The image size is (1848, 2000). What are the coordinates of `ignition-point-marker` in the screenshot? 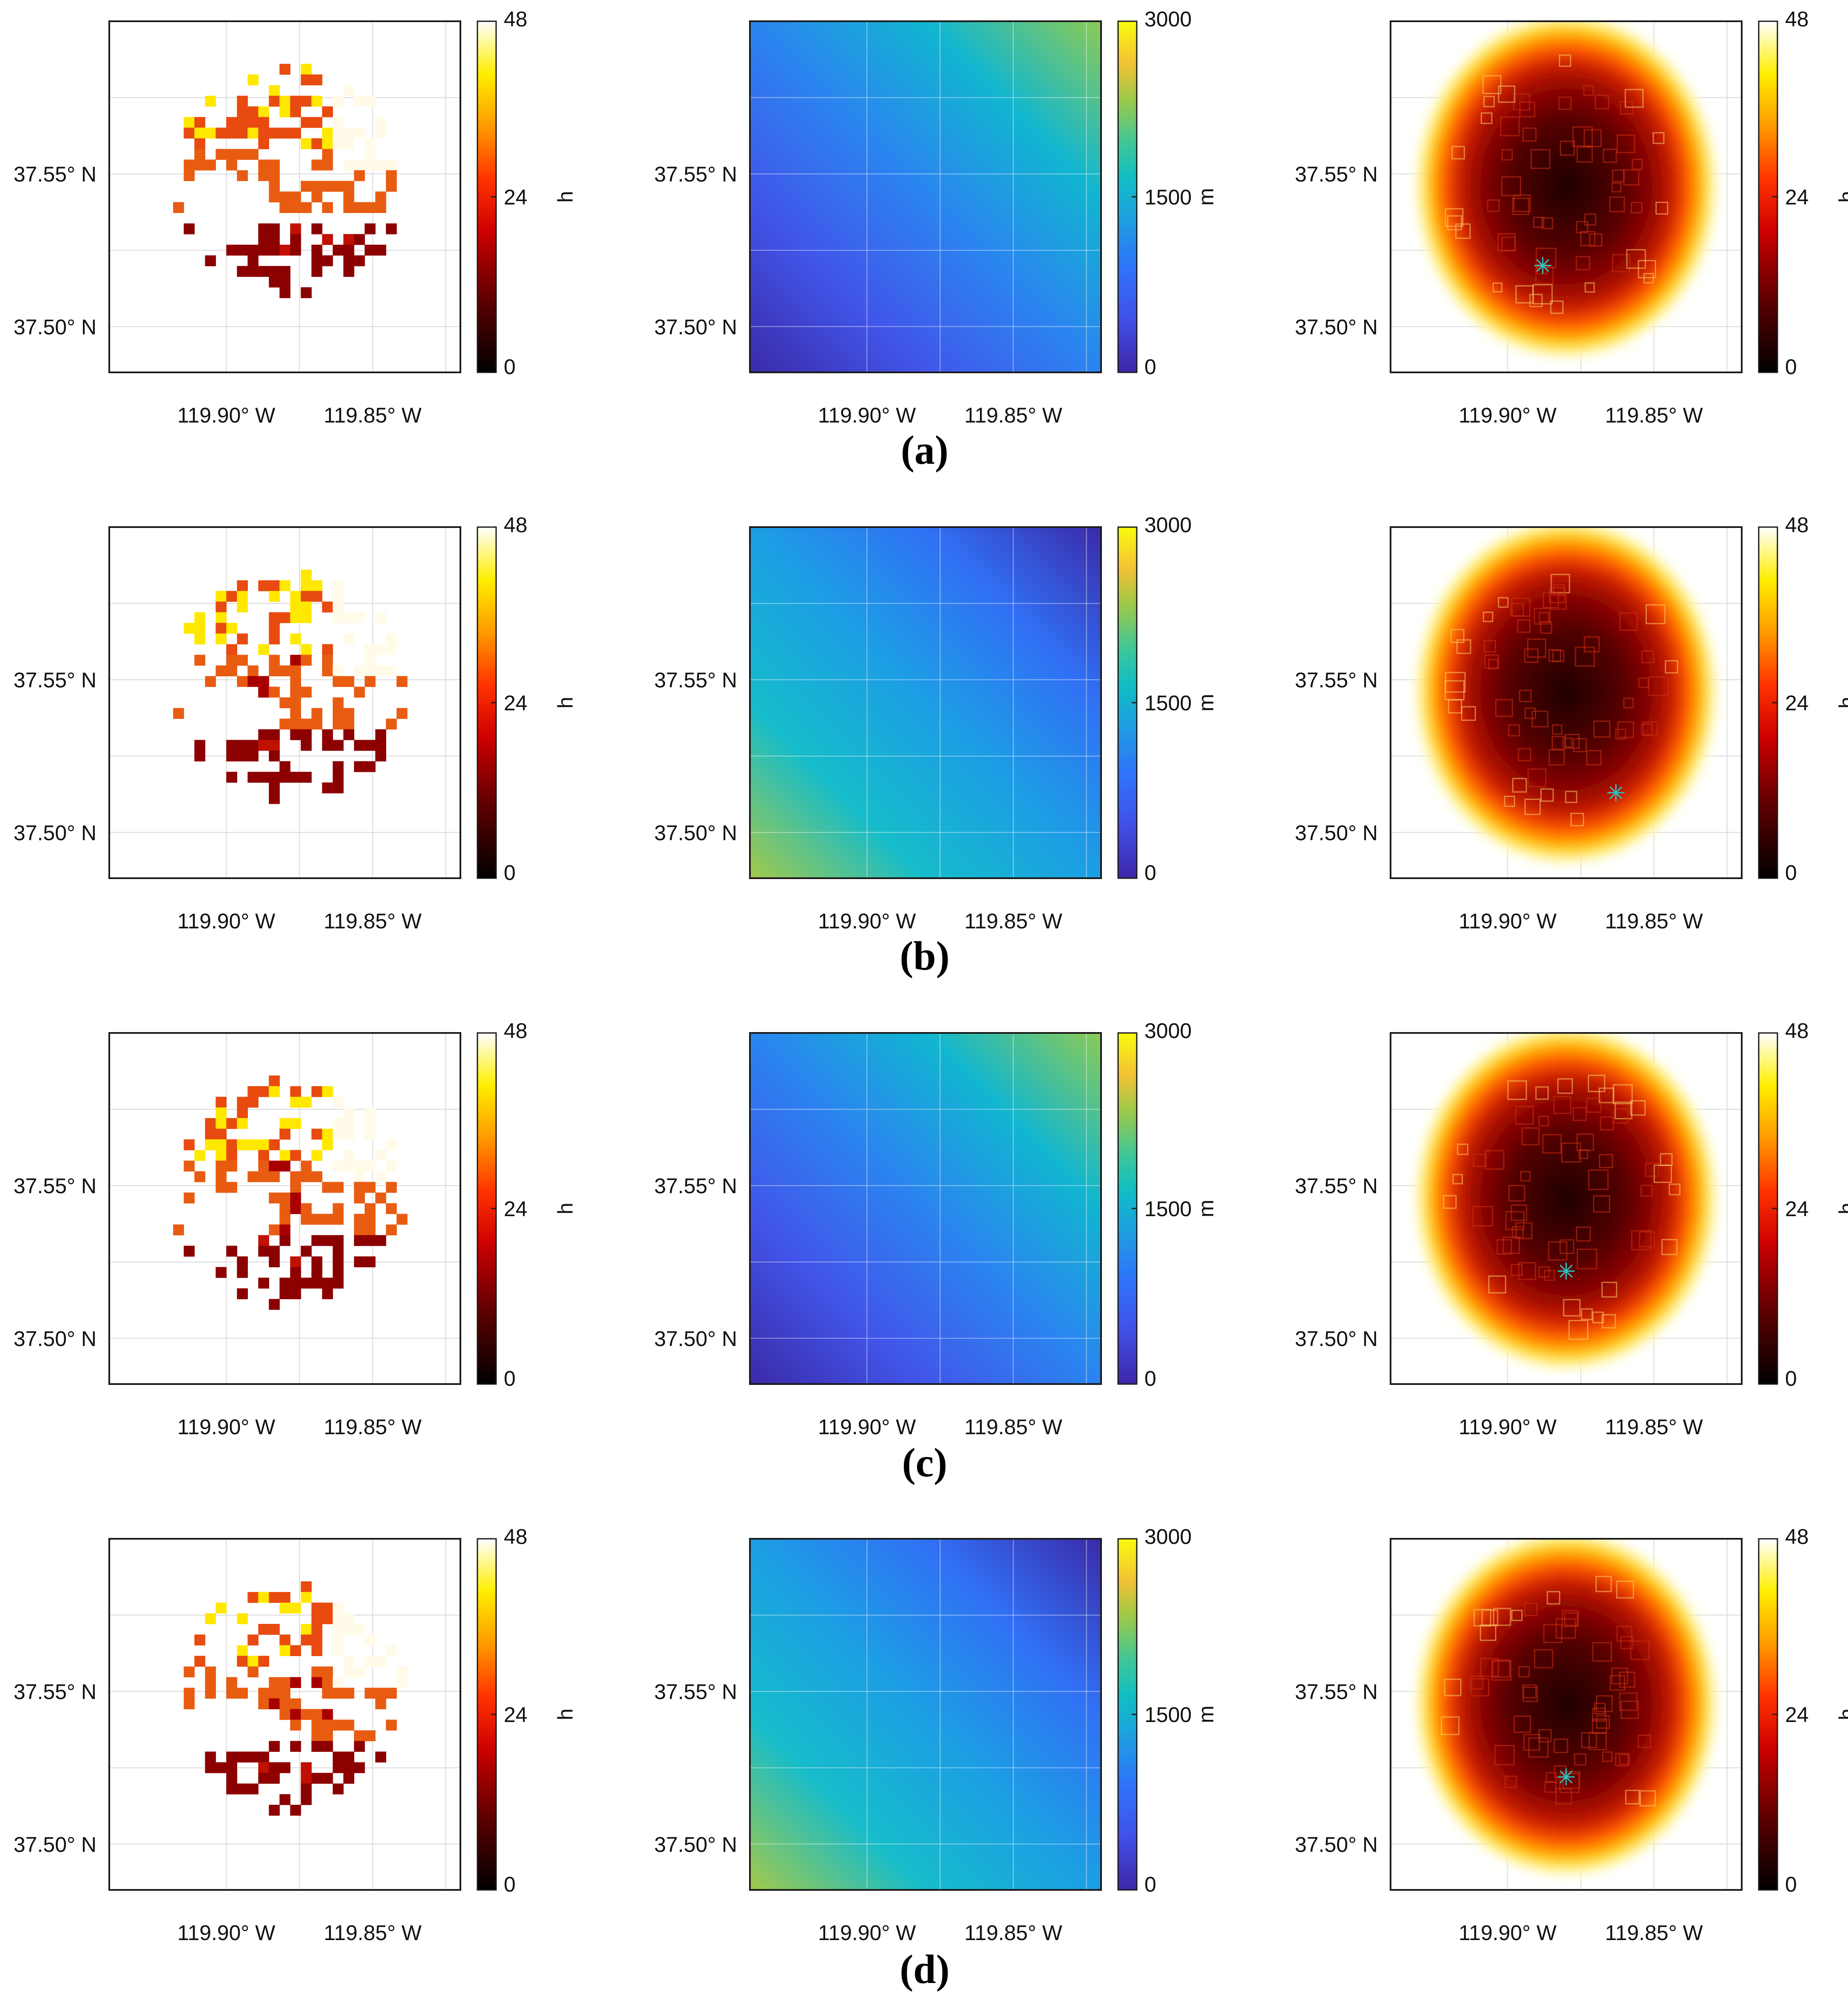 It's located at (1616, 792).